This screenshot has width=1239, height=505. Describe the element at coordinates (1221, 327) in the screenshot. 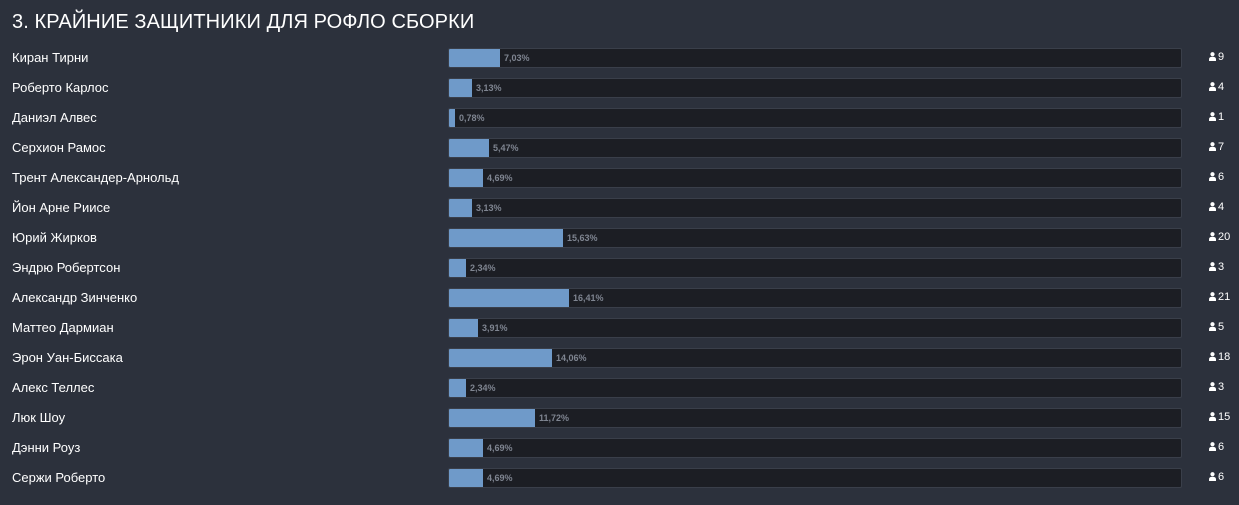

I see `vote-count-value: 5` at that location.